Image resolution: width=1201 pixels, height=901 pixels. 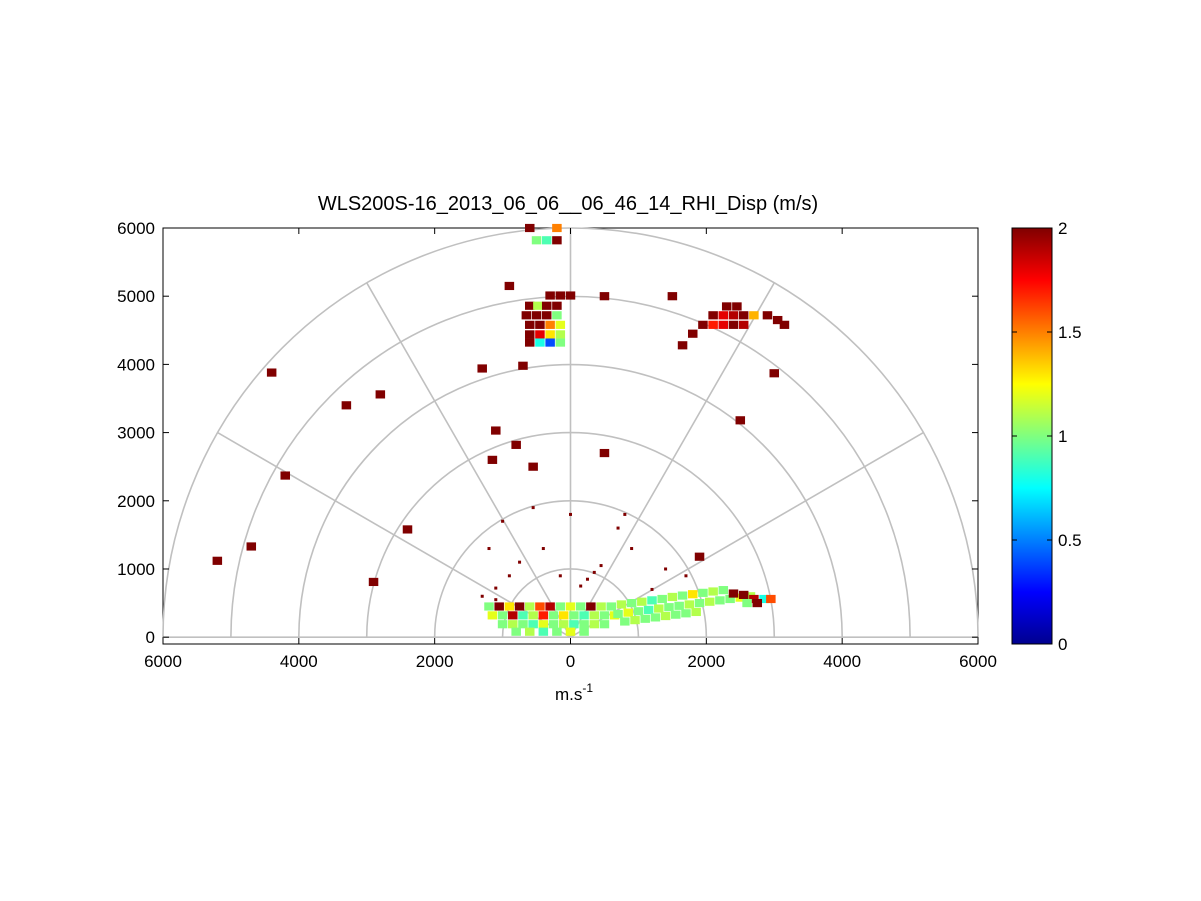 I want to click on y-tick-label: 4000, so click(x=136, y=364).